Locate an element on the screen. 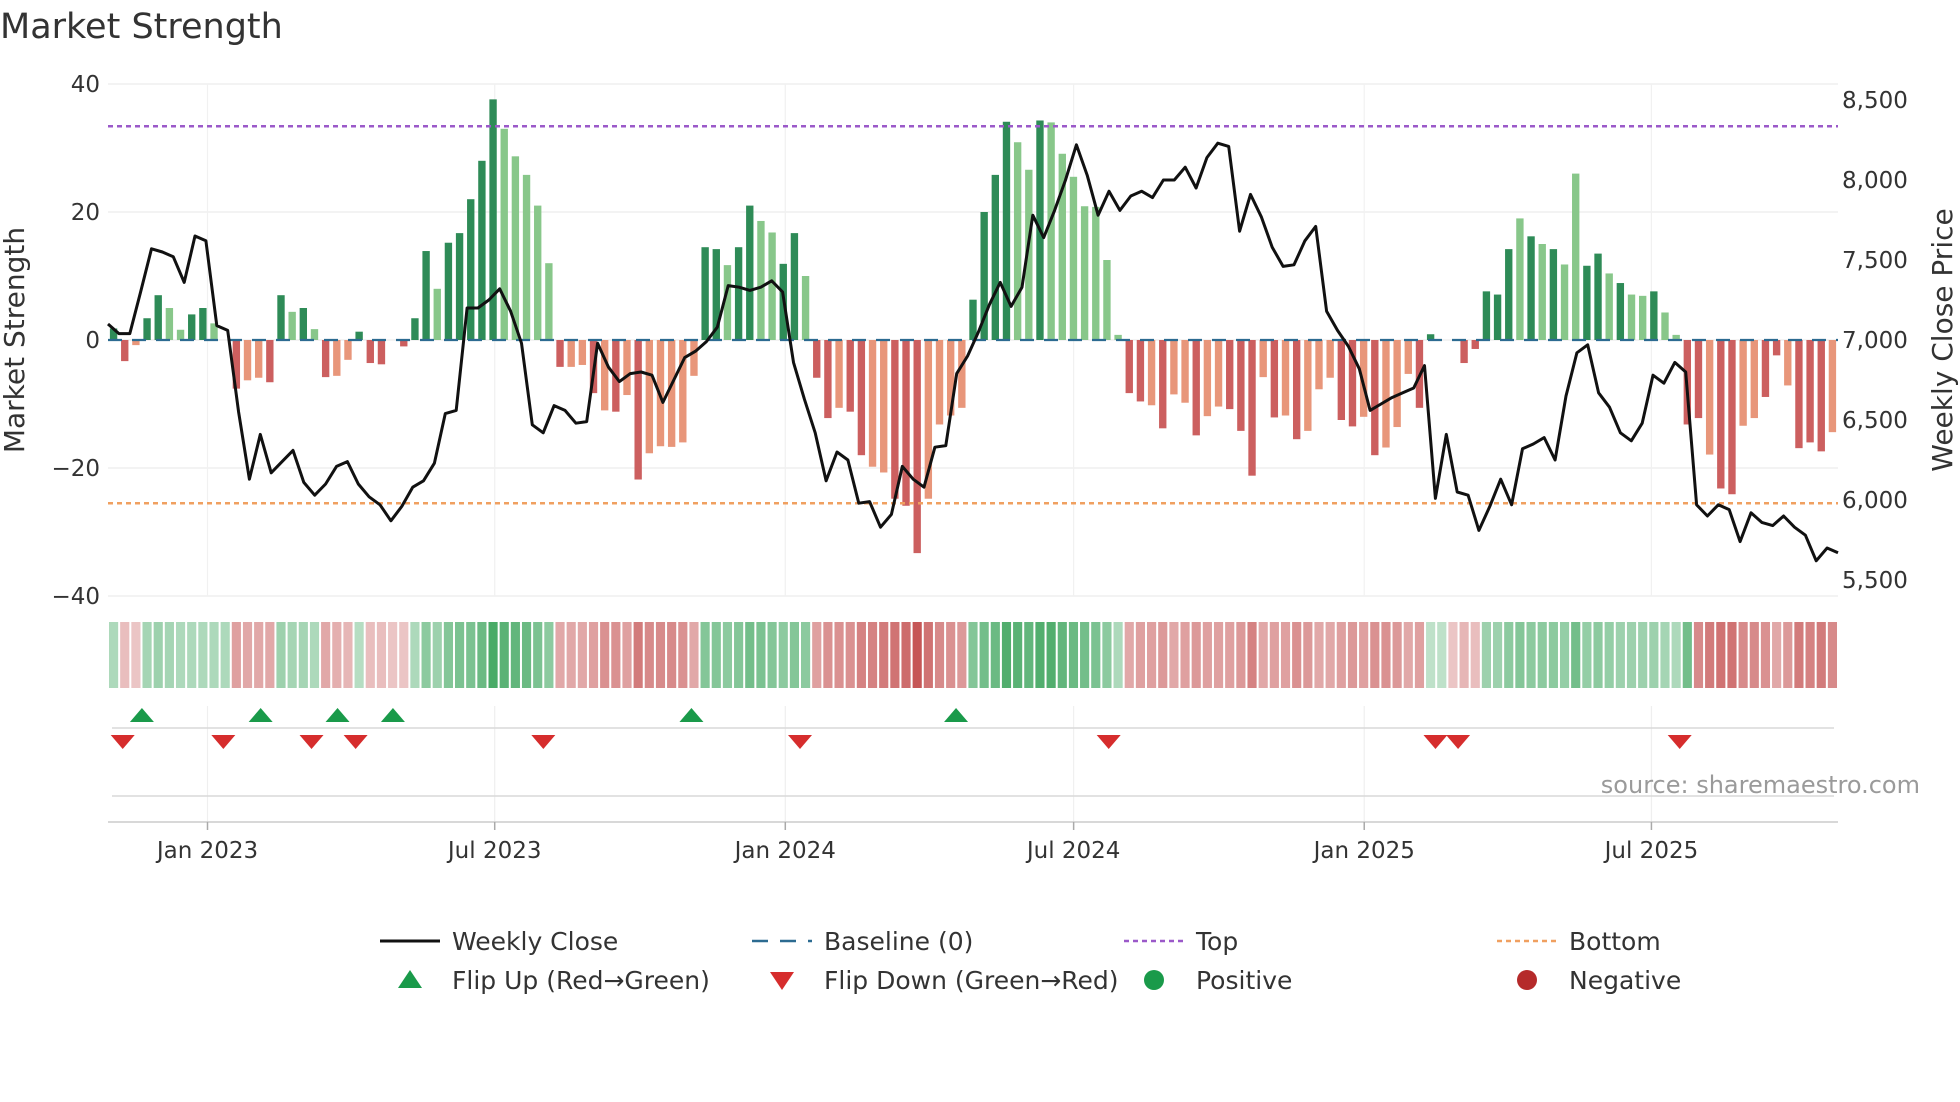  right-tick-label: 6,500 is located at coordinates (1875, 421).